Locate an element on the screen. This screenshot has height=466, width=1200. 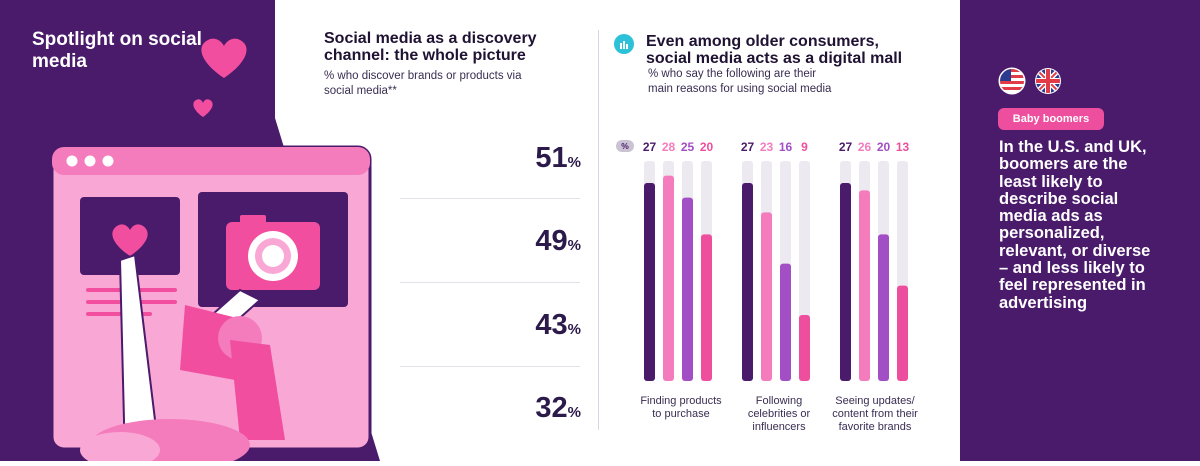
chart-icon is located at coordinates (624, 44).